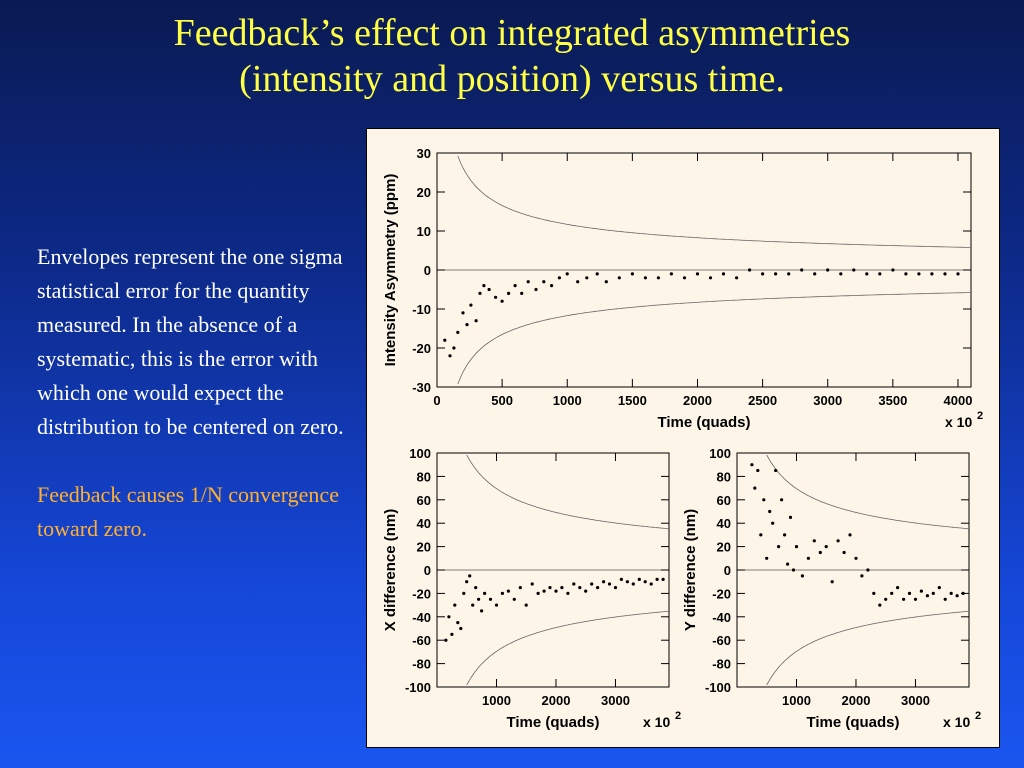 Image resolution: width=1024 pixels, height=768 pixels. Describe the element at coordinates (567, 400) in the screenshot. I see `intensity-xtick-label: 1000` at that location.